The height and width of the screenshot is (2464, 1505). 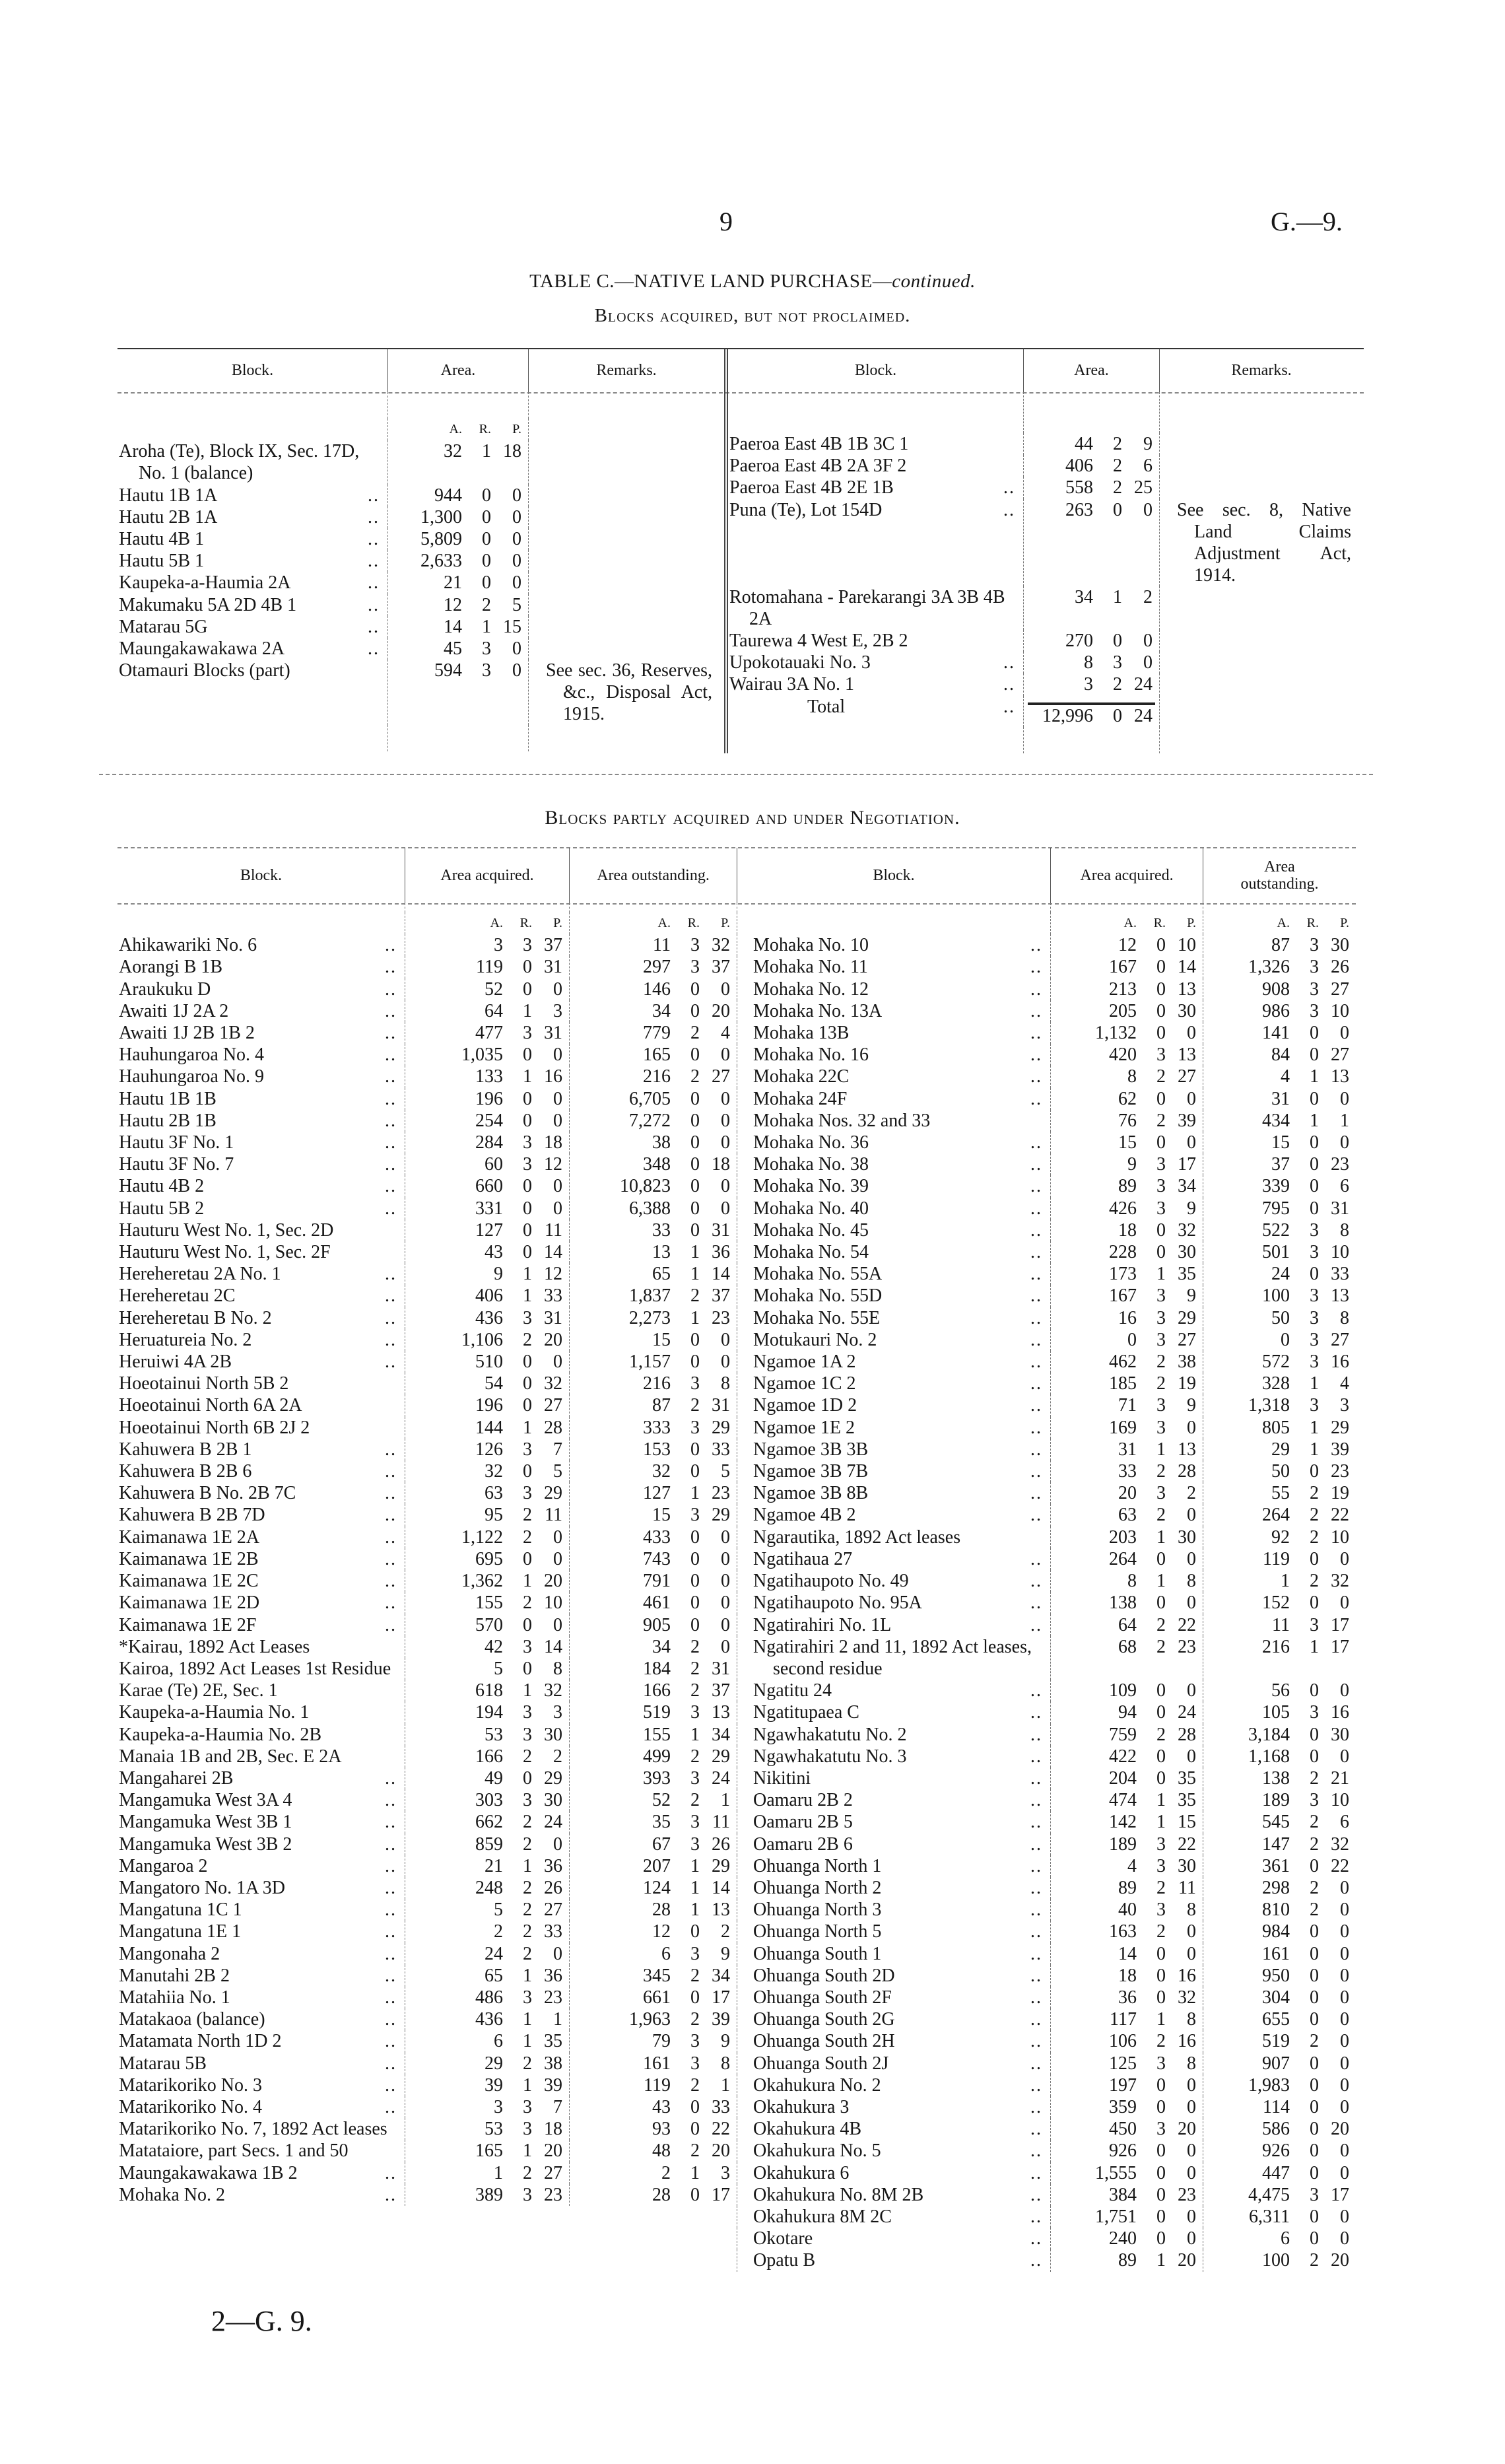 What do you see at coordinates (893, 1449) in the screenshot?
I see `block-name-cell: Ngamoe 3B 3B` at bounding box center [893, 1449].